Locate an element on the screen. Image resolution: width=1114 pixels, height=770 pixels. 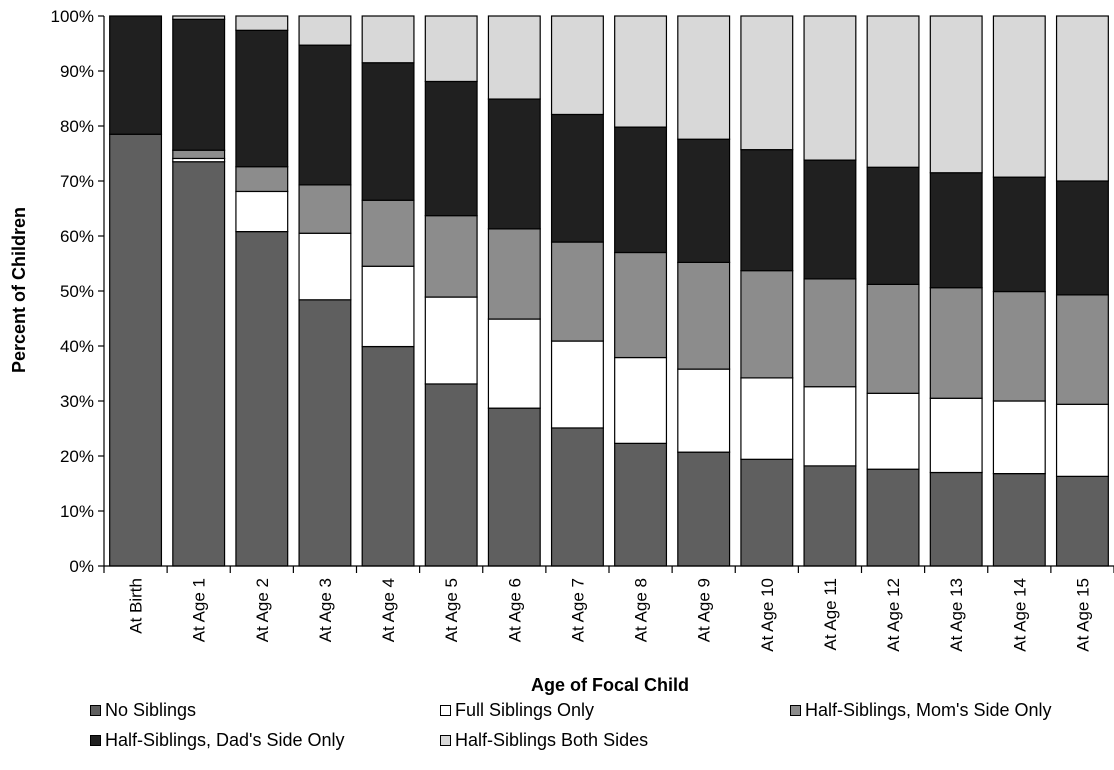
y-tick-label: 70% is located at coordinates (77, 181).